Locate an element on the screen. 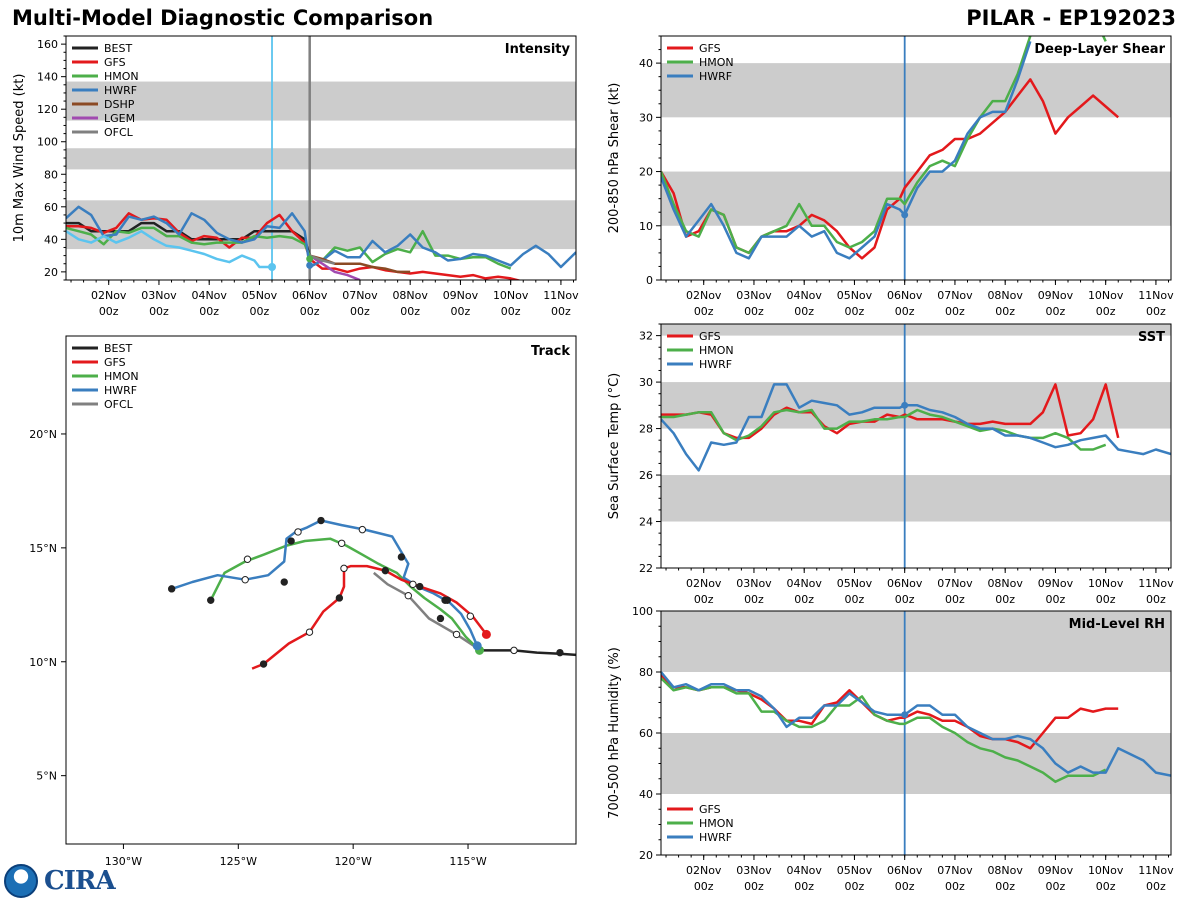 The width and height of the screenshot is (1200, 900). x-tick-date: 02Nov is located at coordinates (704, 870).